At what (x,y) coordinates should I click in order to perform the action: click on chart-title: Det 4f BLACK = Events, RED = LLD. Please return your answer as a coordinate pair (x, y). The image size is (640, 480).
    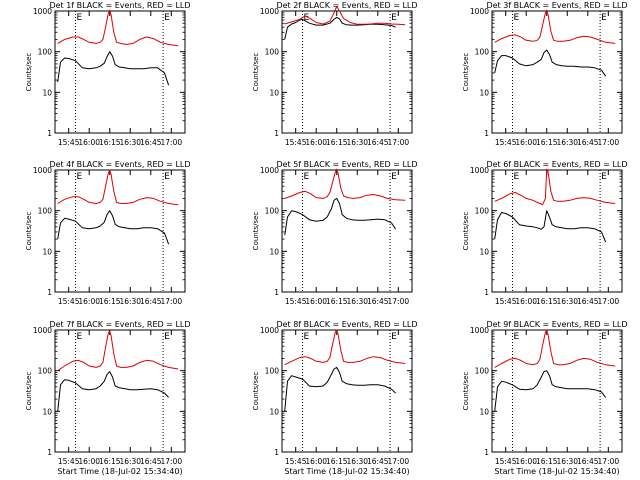
    Looking at the image, I should click on (119, 164).